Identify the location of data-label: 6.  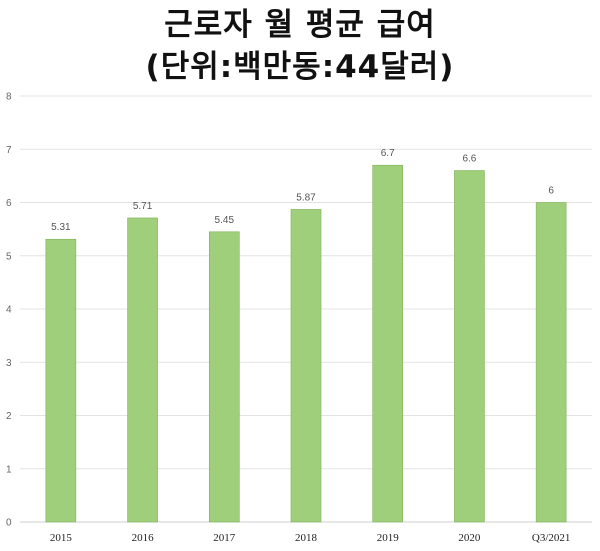
(551, 191).